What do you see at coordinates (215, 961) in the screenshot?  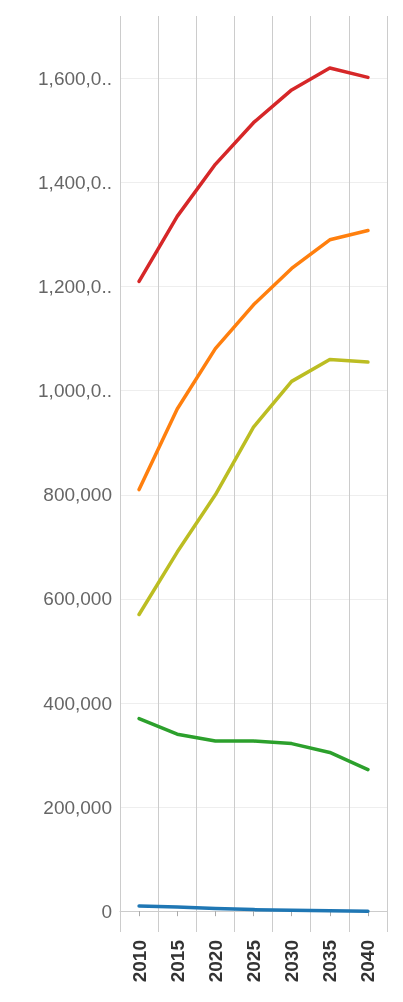 I see `x-tick-label: 2020` at bounding box center [215, 961].